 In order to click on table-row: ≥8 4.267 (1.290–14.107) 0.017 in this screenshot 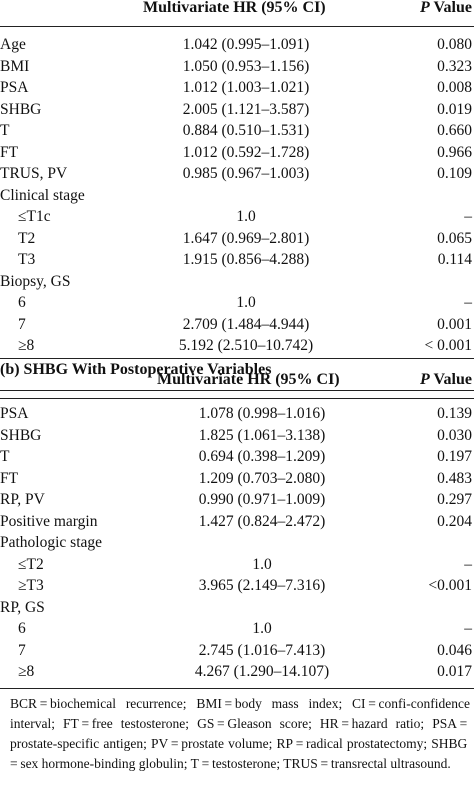, I will do `click(237, 673)`.